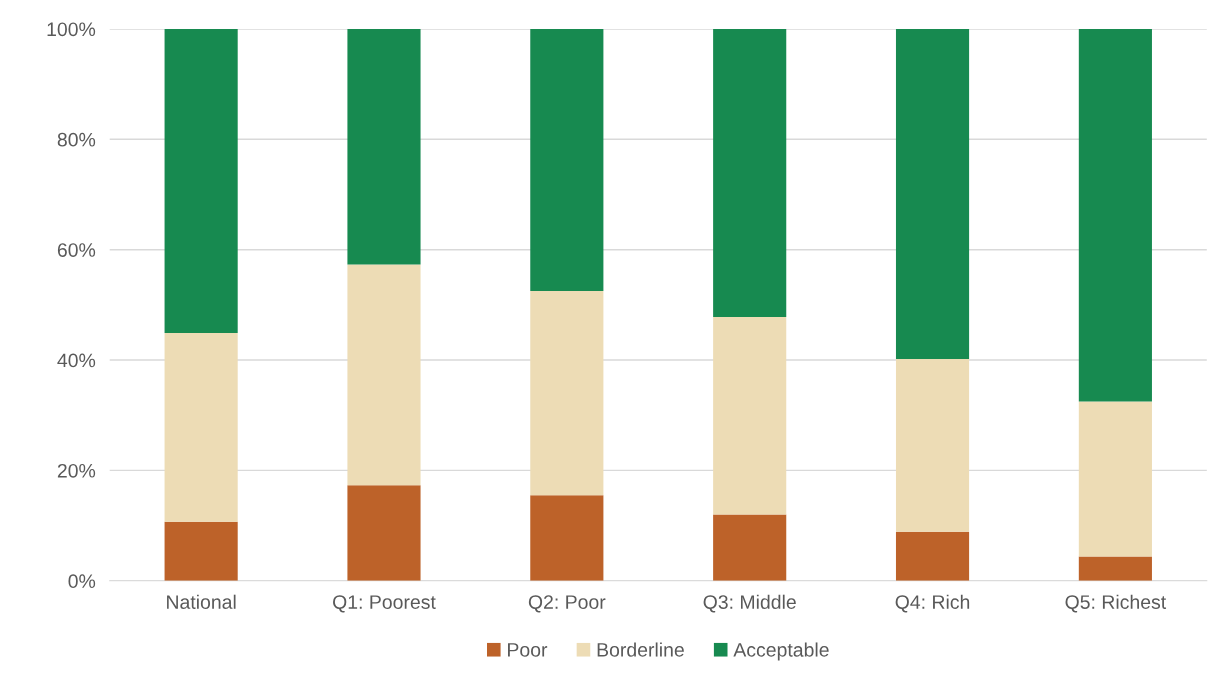  Describe the element at coordinates (567, 604) in the screenshot. I see `x-tick-label: Q2: Poor` at that location.